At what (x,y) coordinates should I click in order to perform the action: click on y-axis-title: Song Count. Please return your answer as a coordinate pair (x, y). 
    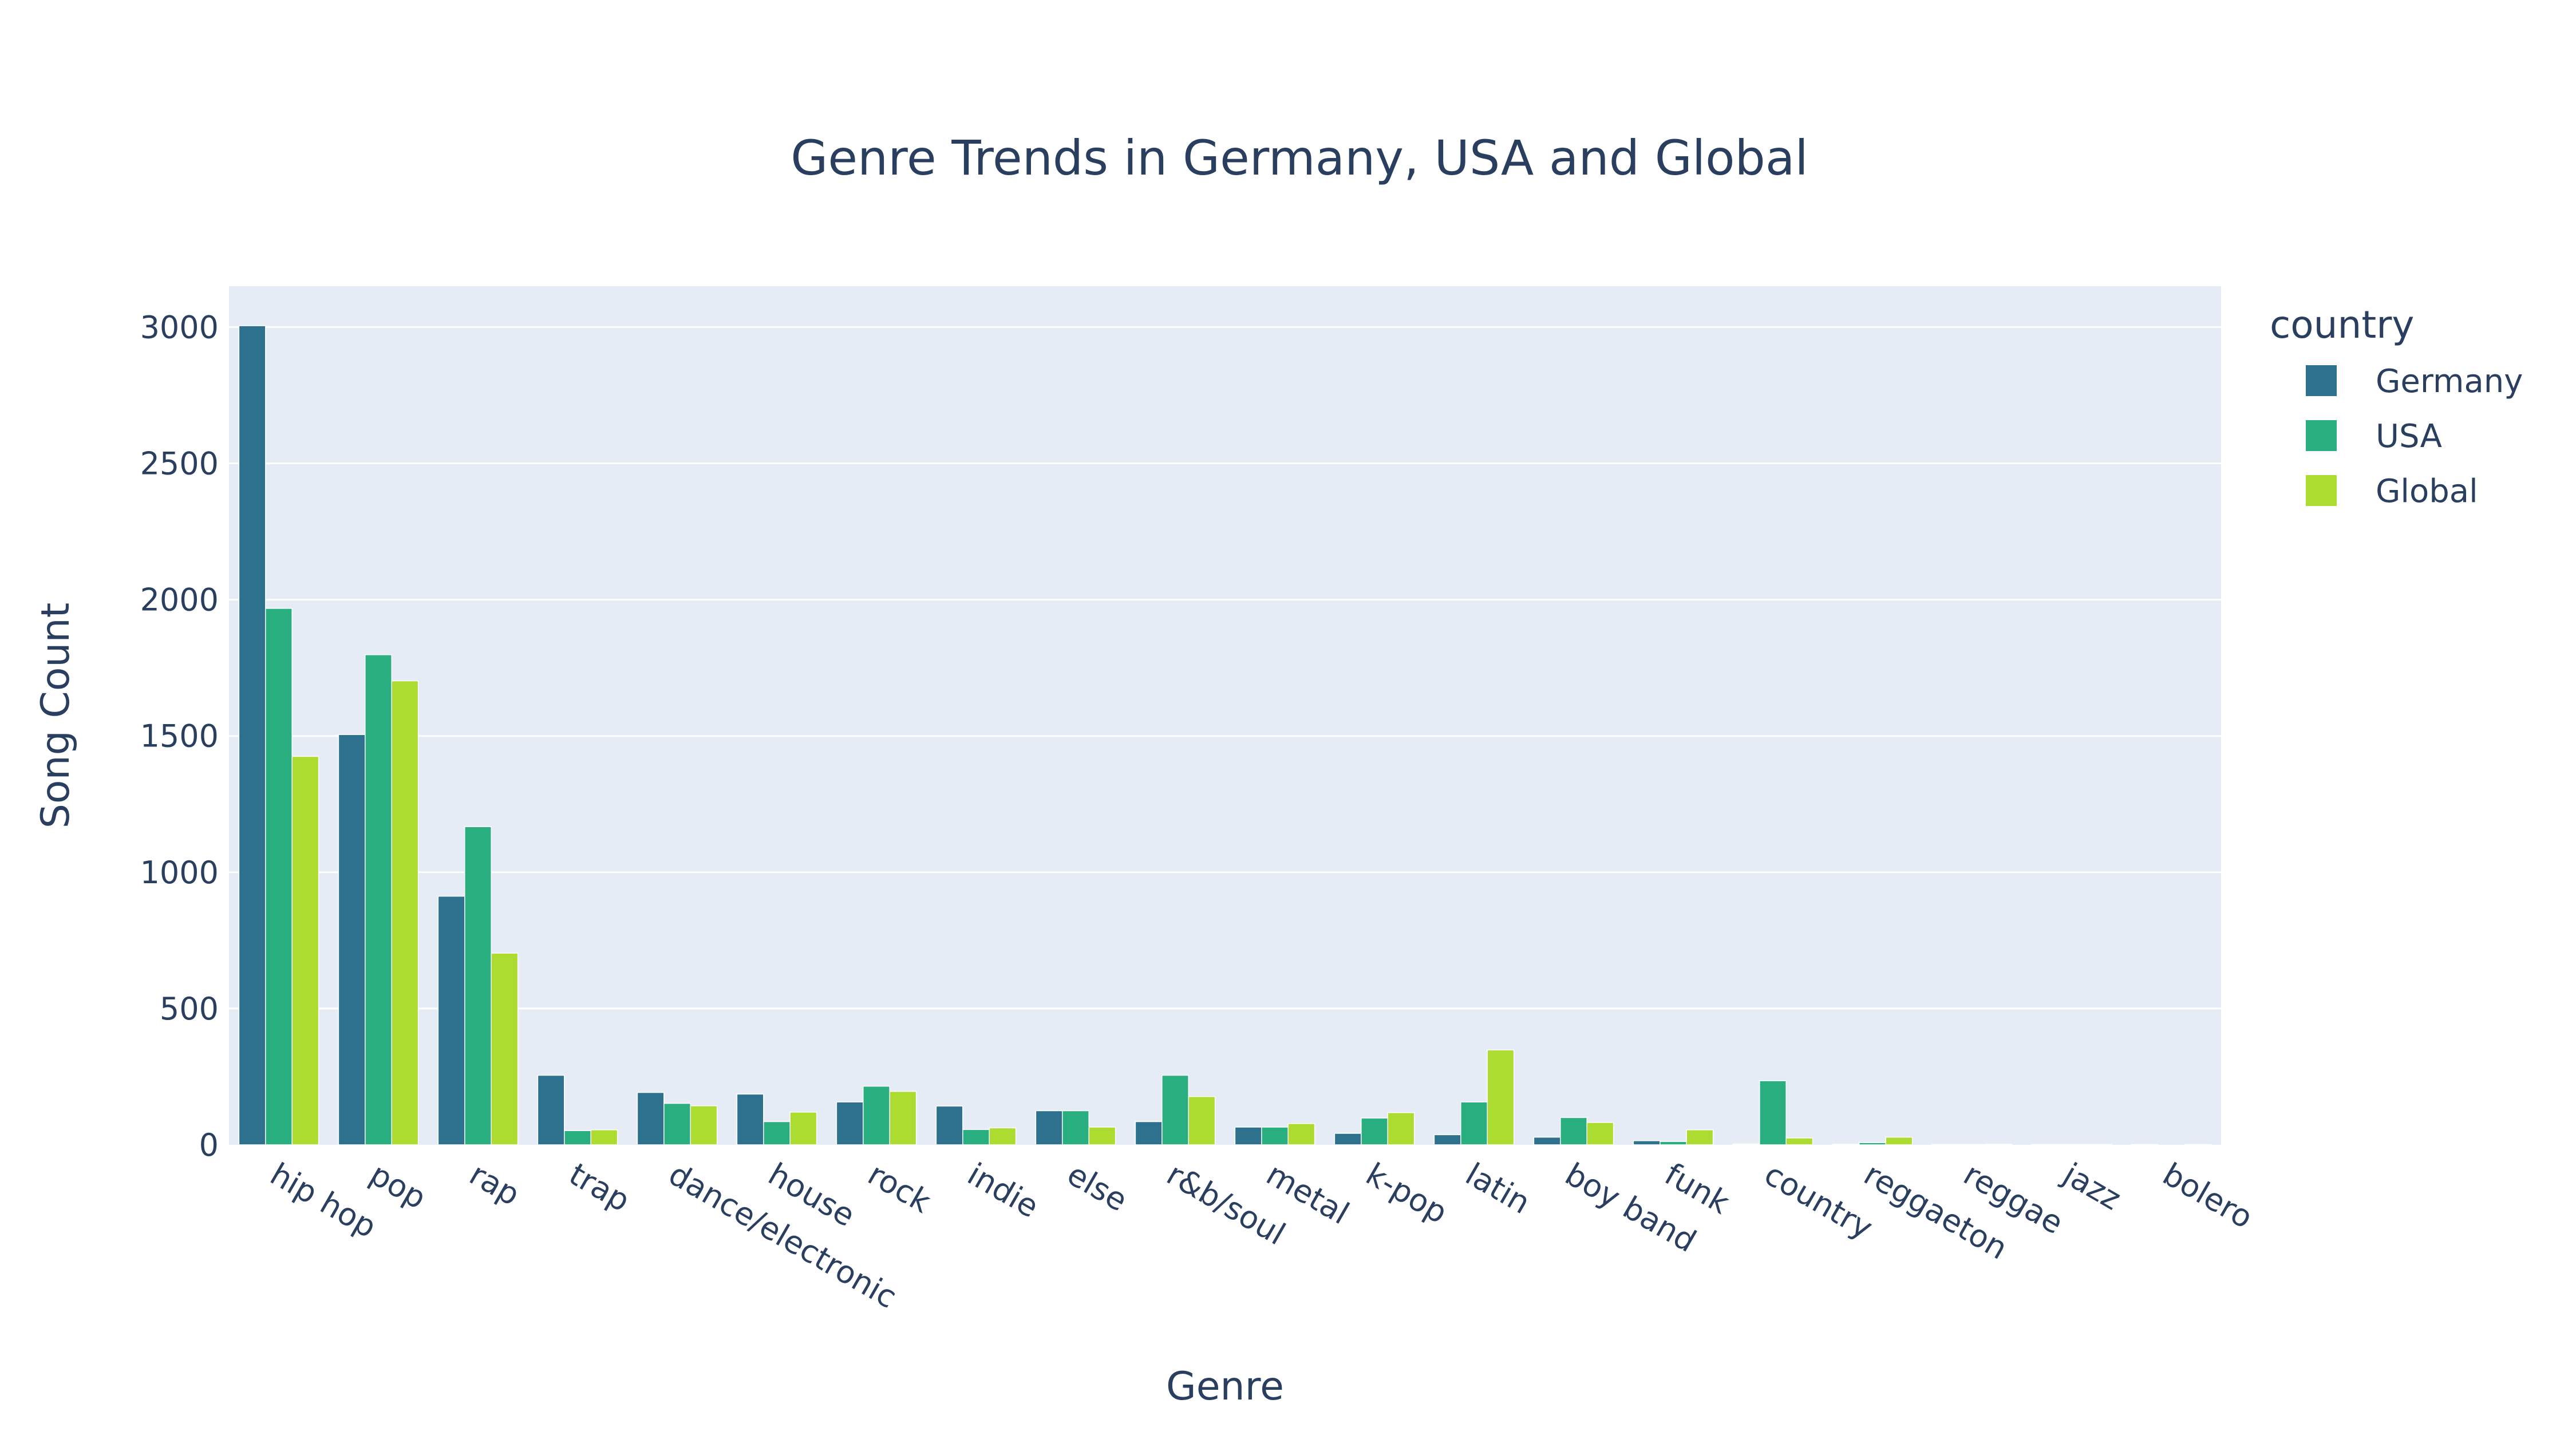
    Looking at the image, I should click on (55, 716).